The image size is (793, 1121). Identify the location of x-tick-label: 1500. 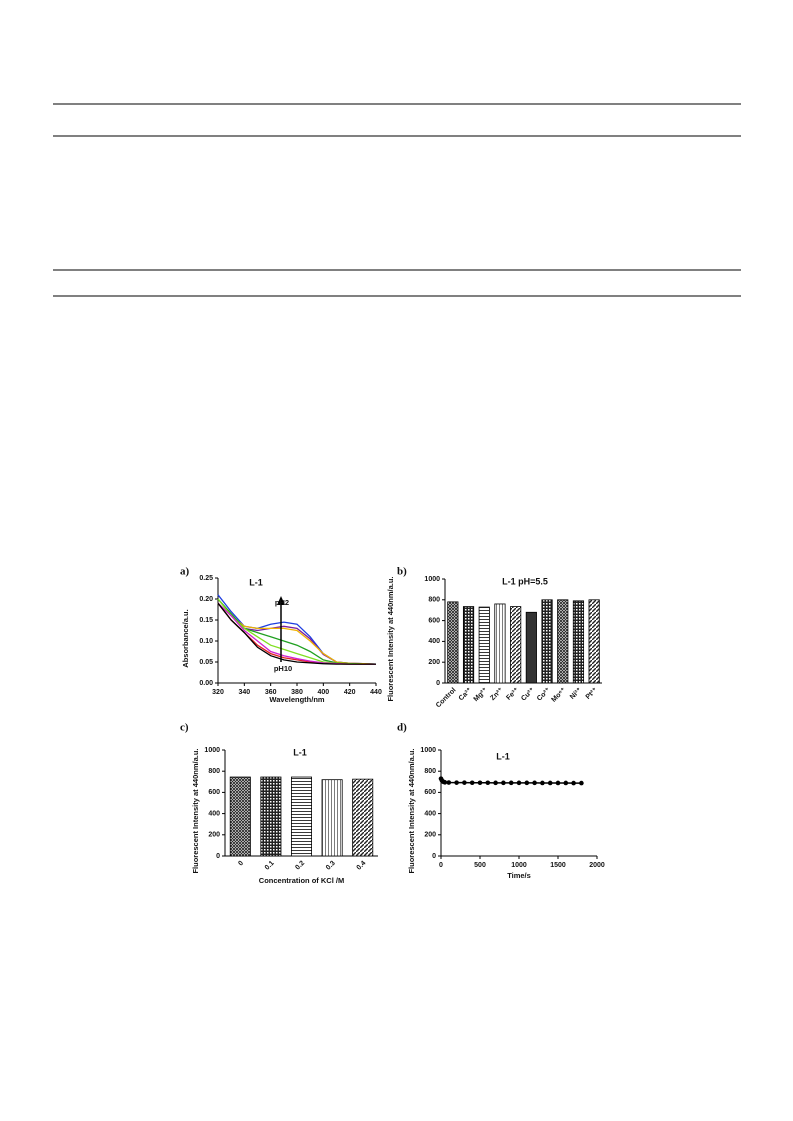
(558, 865).